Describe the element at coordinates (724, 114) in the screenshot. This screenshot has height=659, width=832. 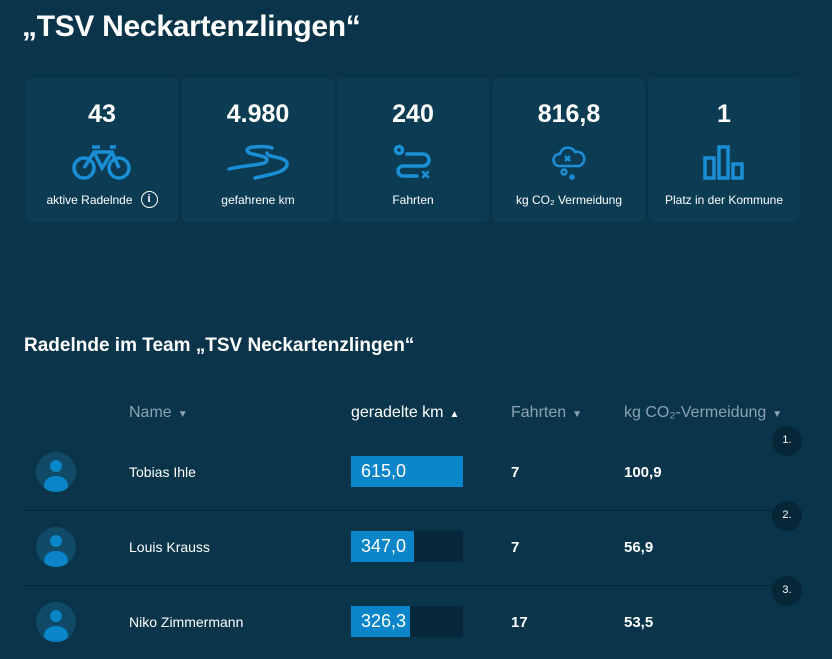
I see `stat-value: 1` at that location.